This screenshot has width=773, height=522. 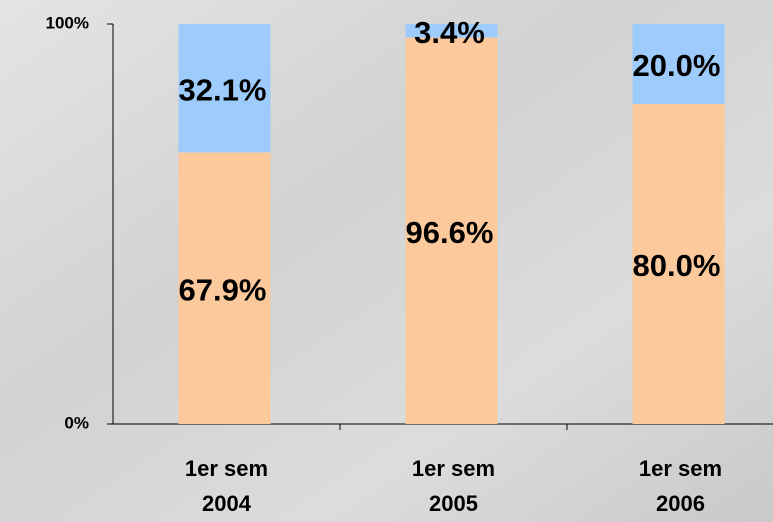 I want to click on value-label: 80.0%, so click(x=677, y=265).